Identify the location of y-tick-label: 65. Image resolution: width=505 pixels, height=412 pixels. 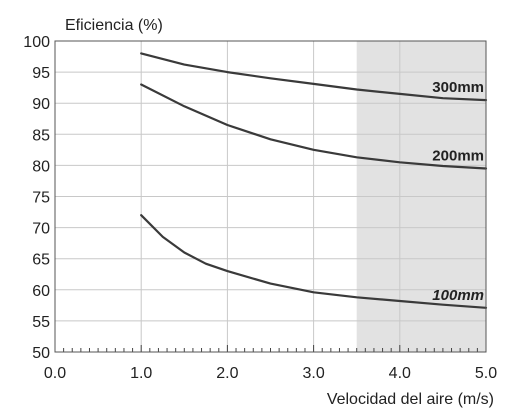
(41, 260).